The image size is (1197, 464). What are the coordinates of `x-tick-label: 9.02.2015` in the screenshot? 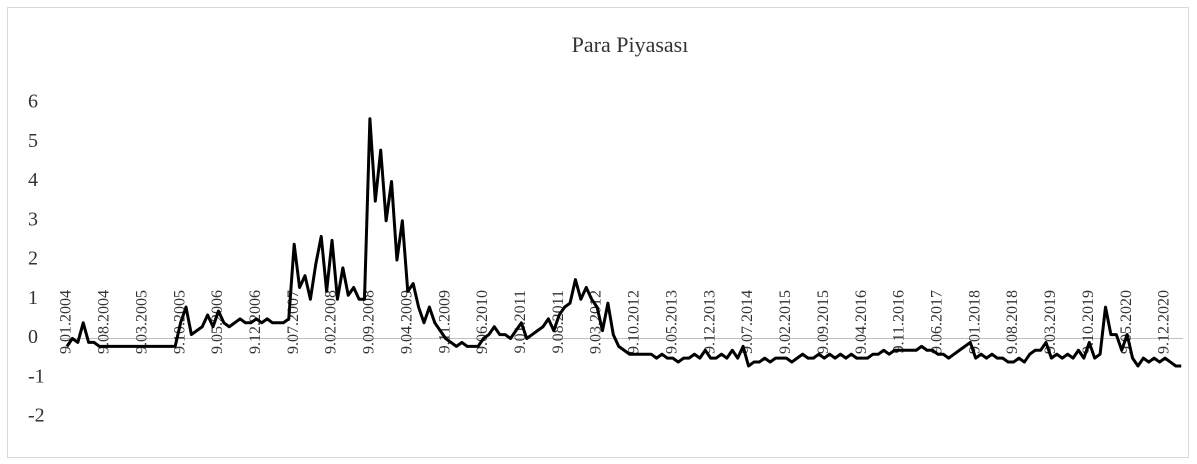 It's located at (785, 322).